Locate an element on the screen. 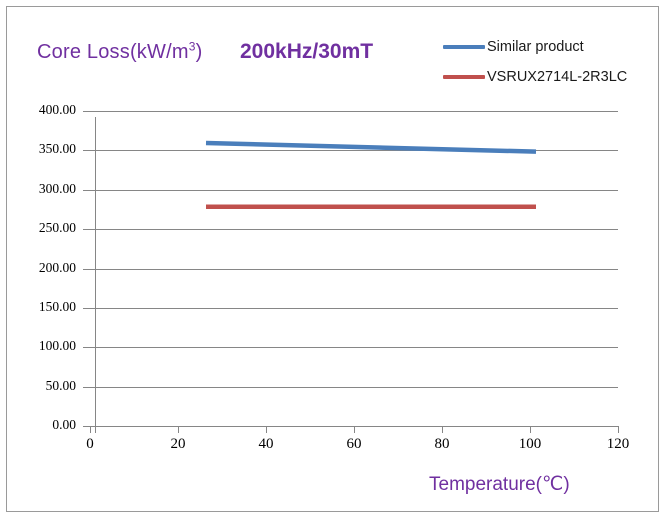 The width and height of the screenshot is (667, 527). x-axis-tick-label: 20 is located at coordinates (178, 444).